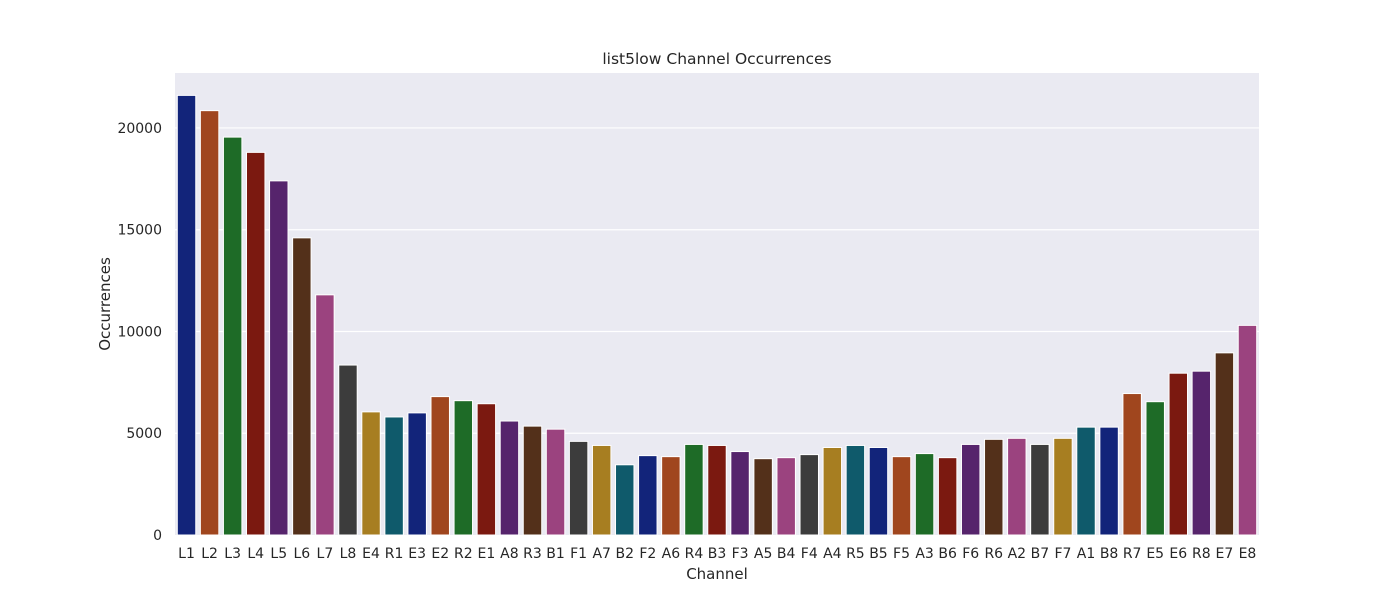  Describe the element at coordinates (694, 554) in the screenshot. I see `x-tick-label: R4` at that location.